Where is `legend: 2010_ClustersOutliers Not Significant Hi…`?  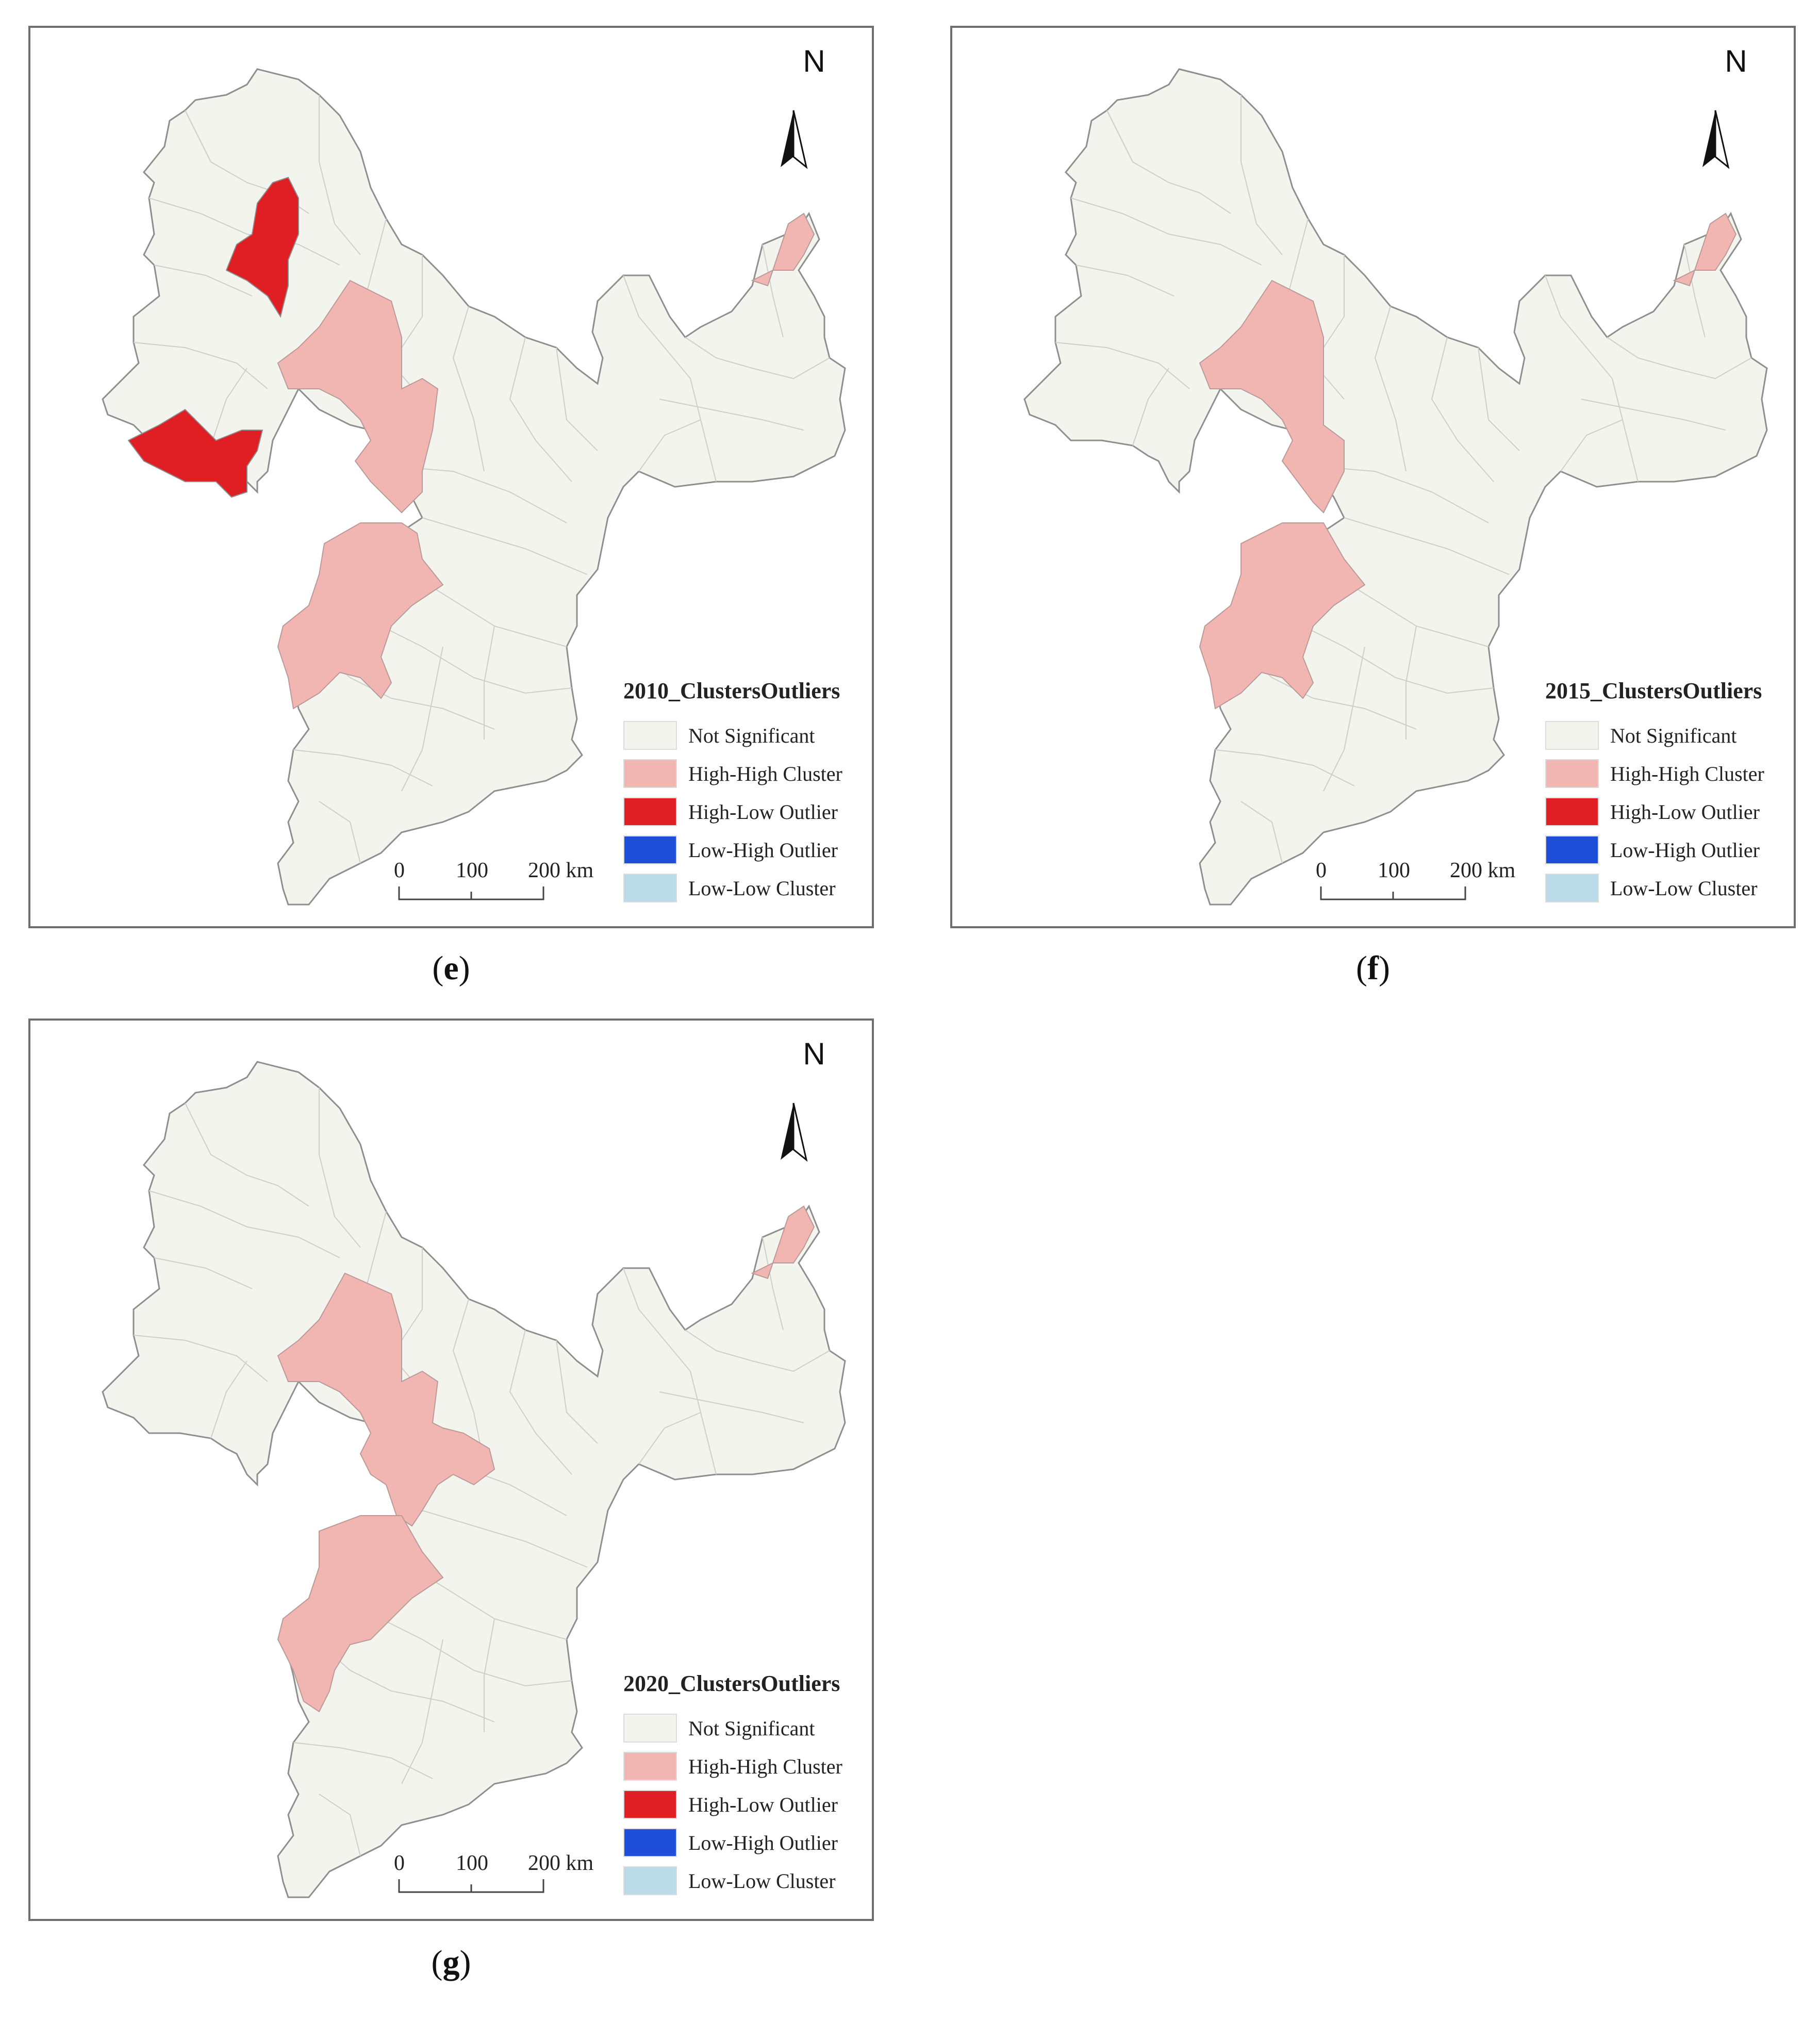 legend: 2010_ClustersOutliers Not Significant Hi… is located at coordinates (744, 792).